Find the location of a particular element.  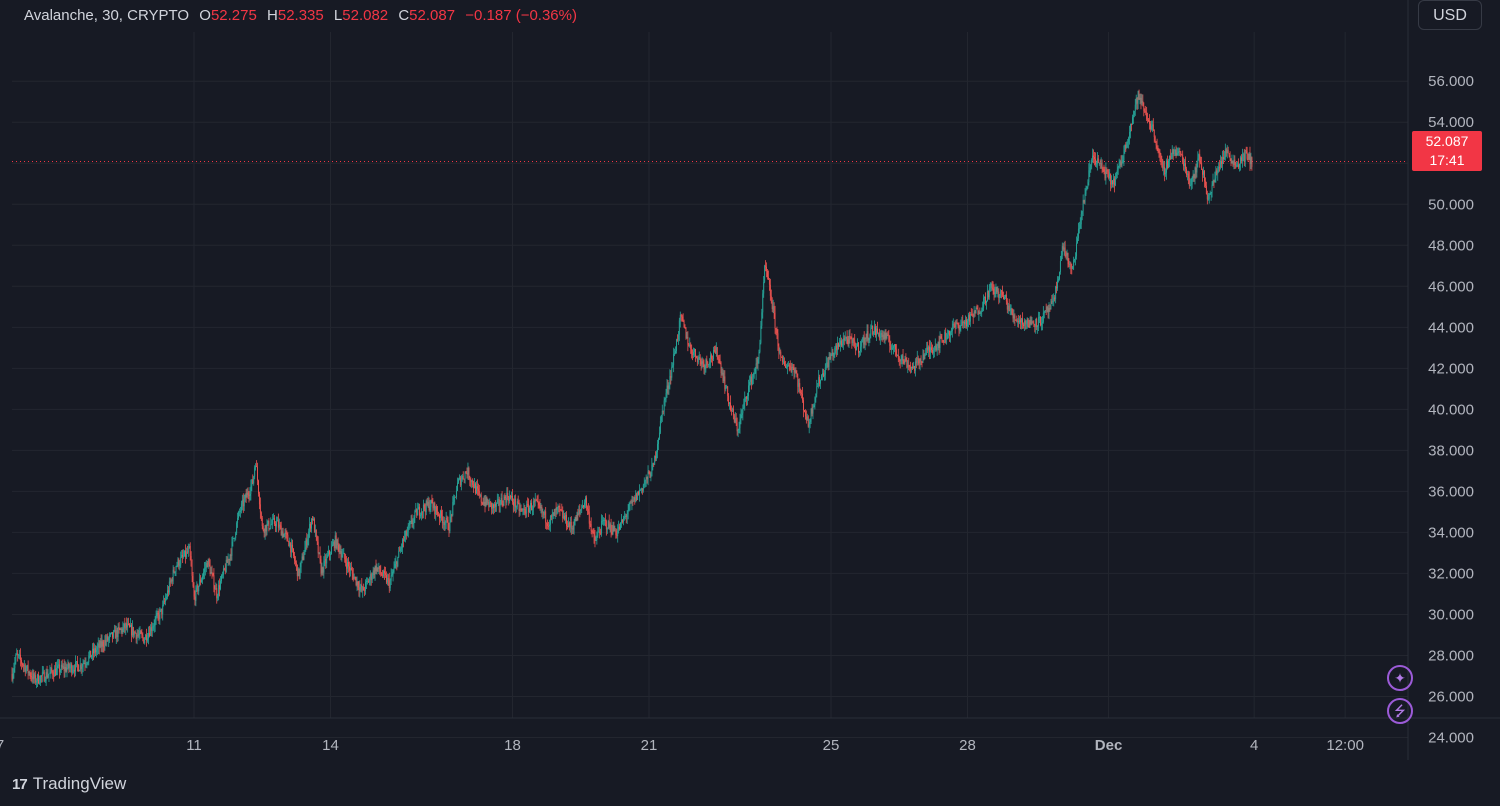

tradingview-logo: 17 TradingView is located at coordinates (69, 784).